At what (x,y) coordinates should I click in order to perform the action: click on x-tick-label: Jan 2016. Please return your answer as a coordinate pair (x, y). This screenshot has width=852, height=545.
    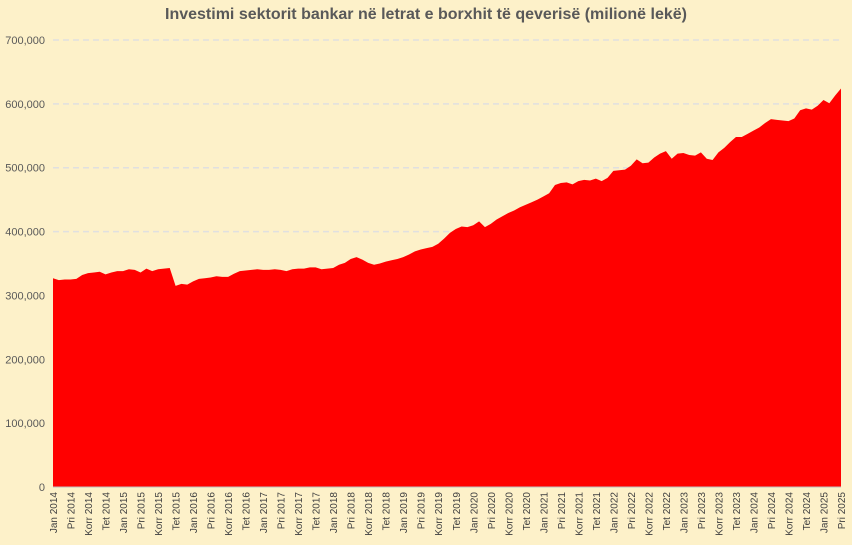
    Looking at the image, I should click on (194, 513).